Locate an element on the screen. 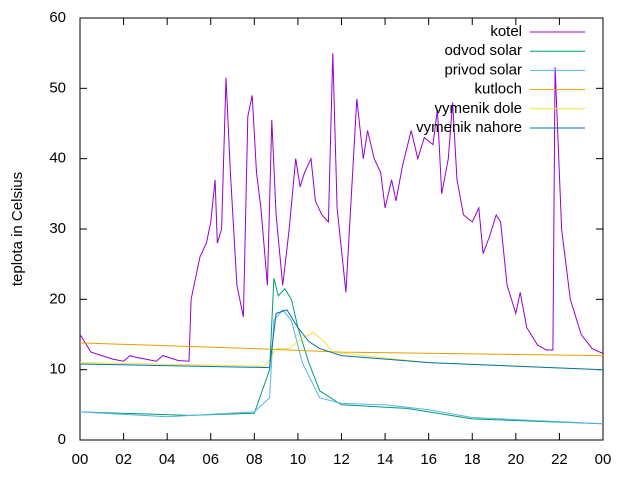  x-tick-label: 02 is located at coordinates (123, 459).